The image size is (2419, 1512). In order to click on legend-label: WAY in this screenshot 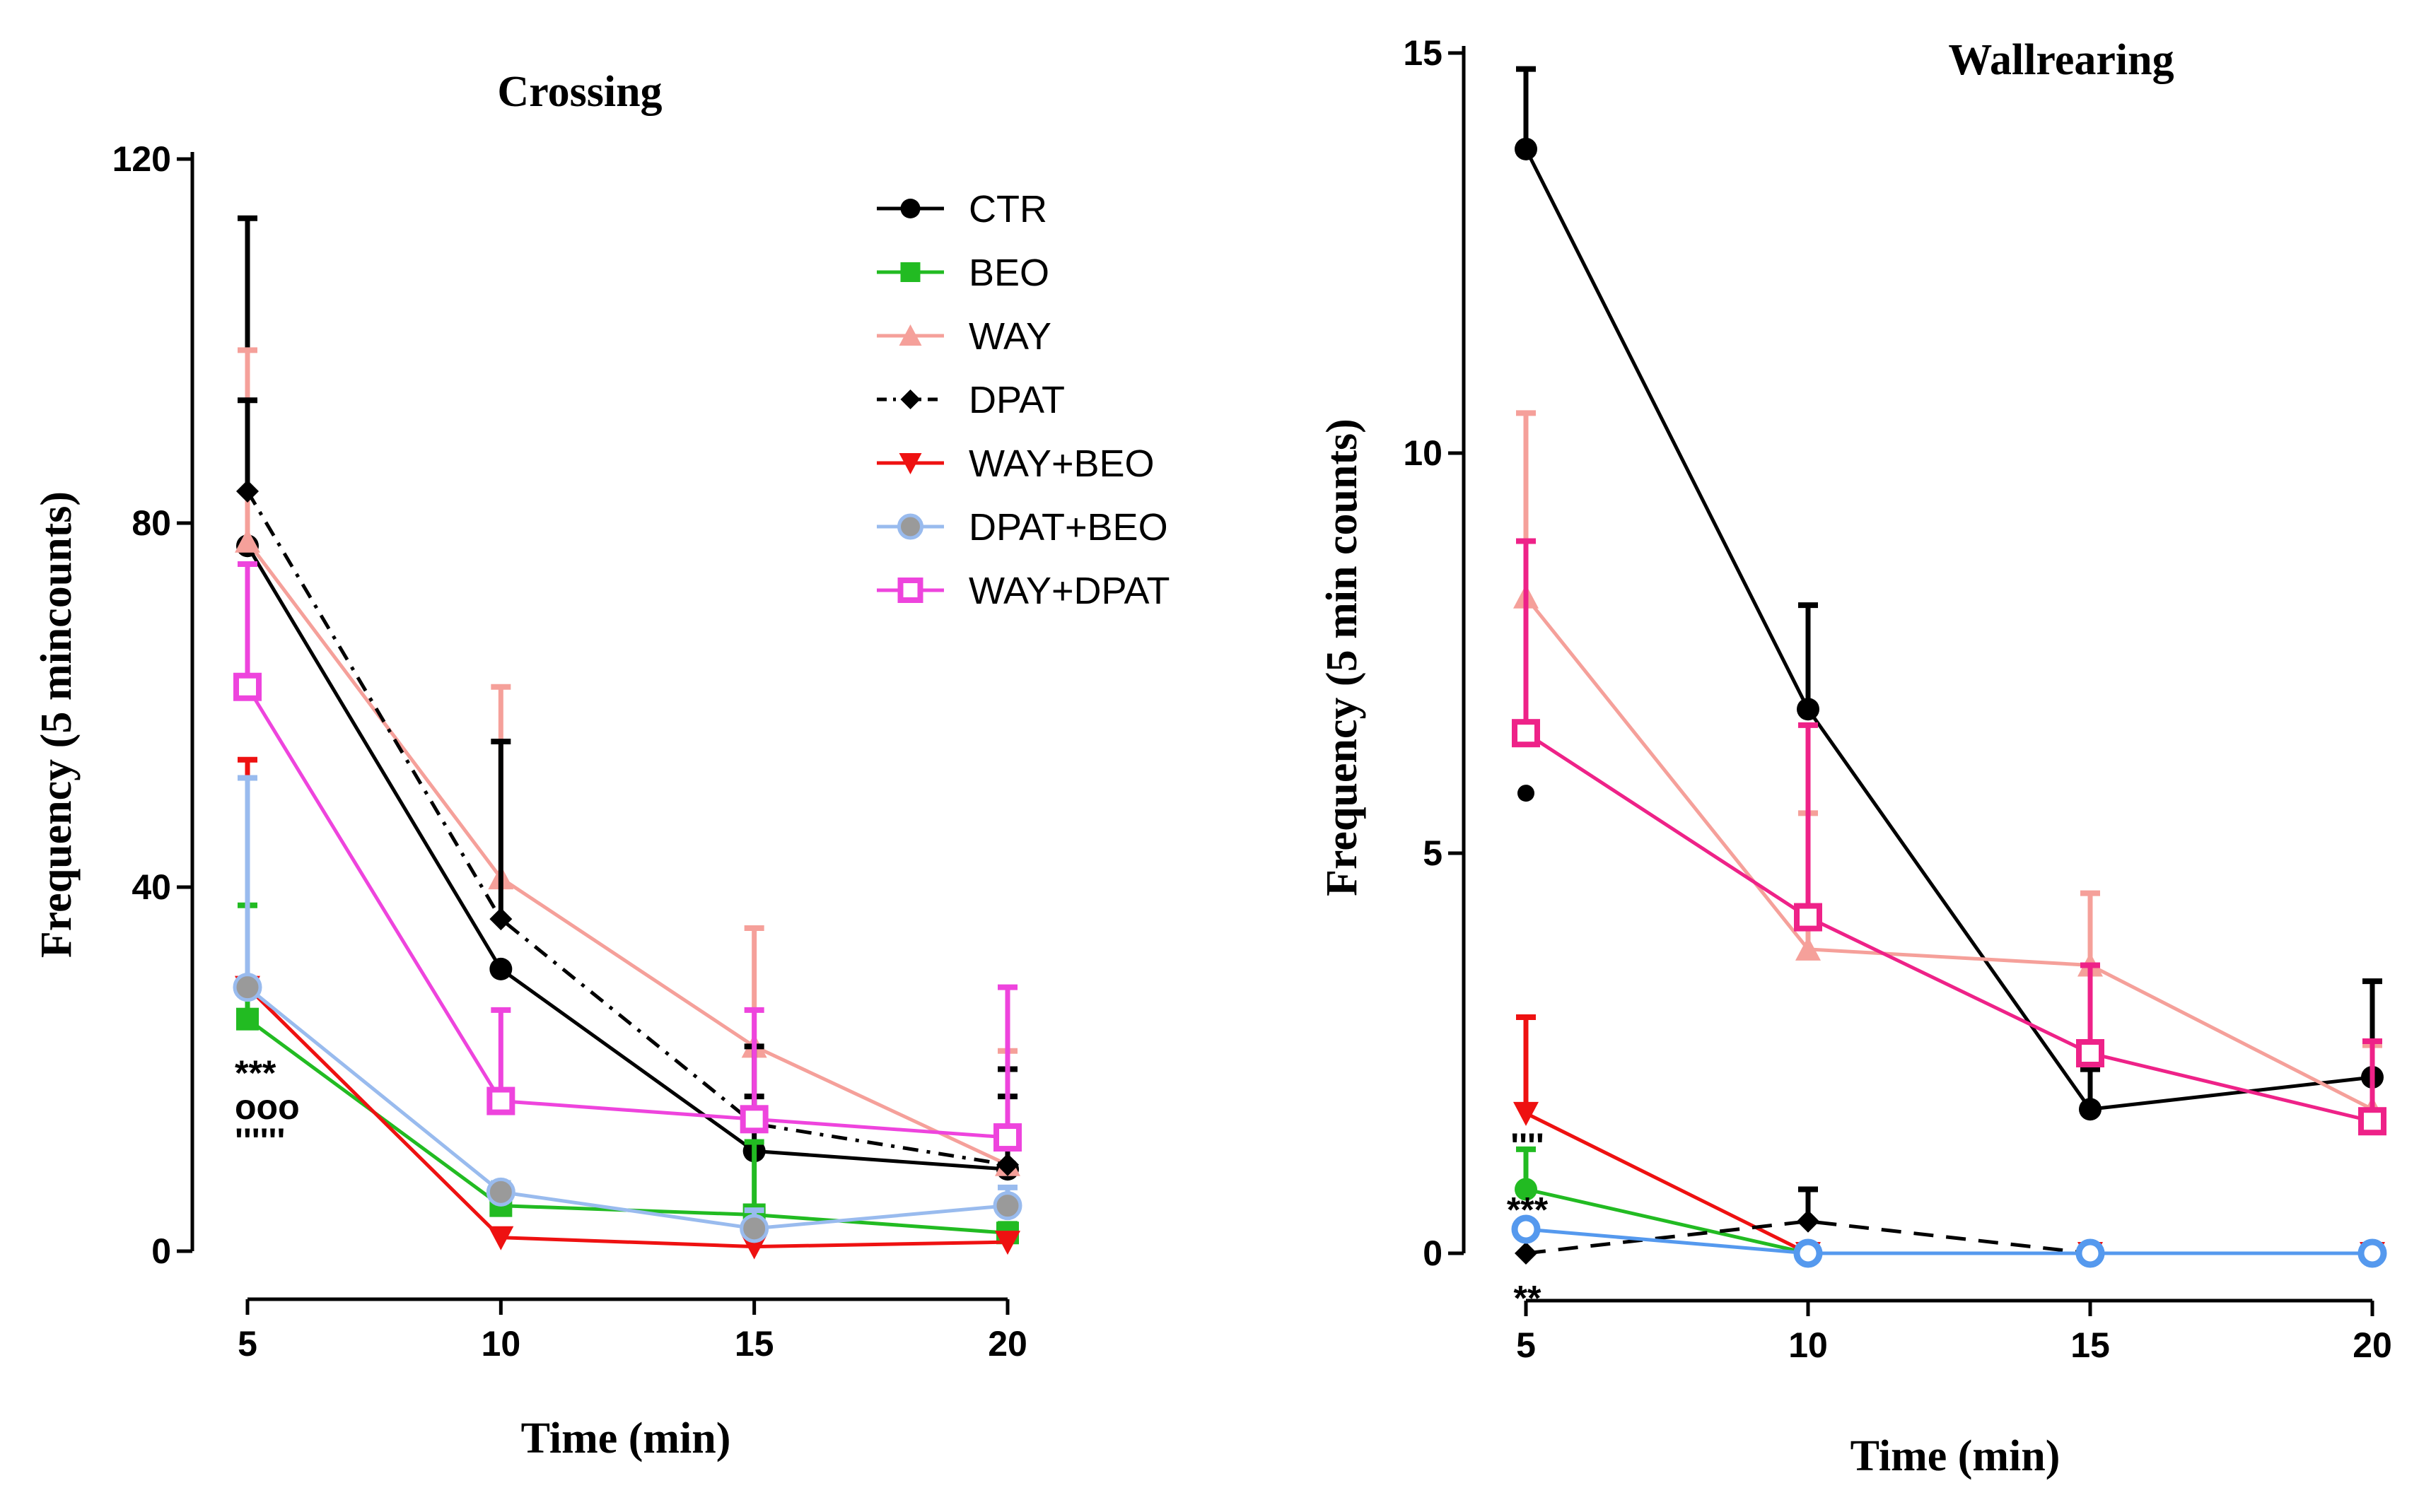, I will do `click(1010, 336)`.